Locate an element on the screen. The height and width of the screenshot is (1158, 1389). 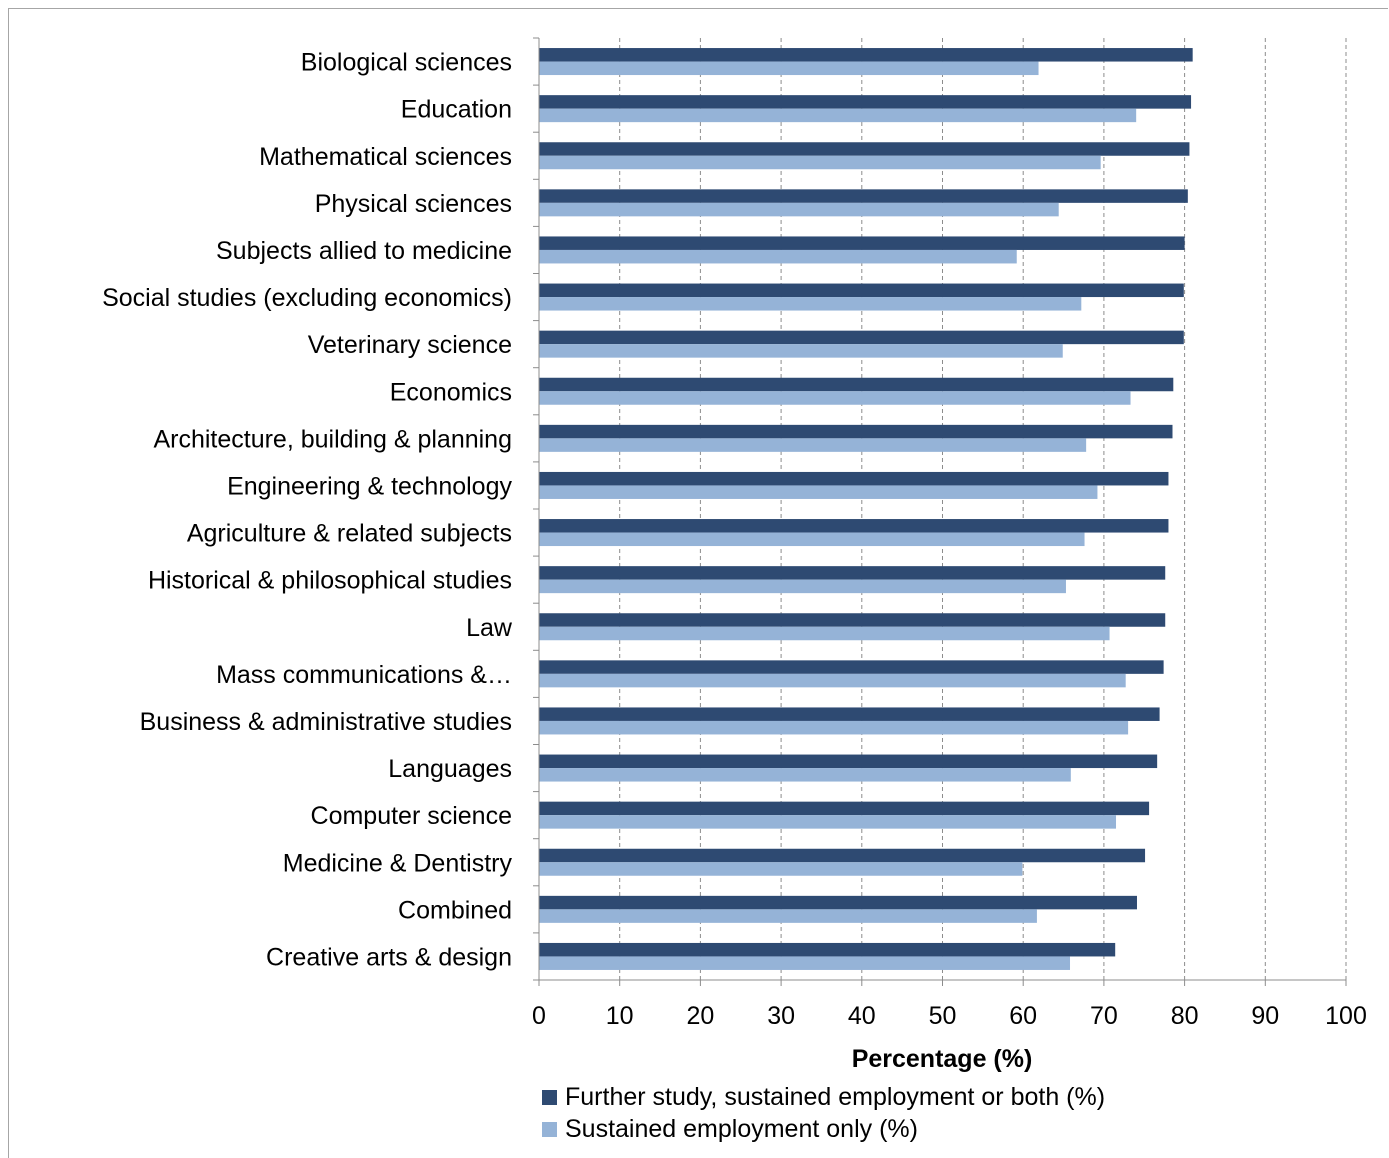
category-label: Combined is located at coordinates (455, 910).